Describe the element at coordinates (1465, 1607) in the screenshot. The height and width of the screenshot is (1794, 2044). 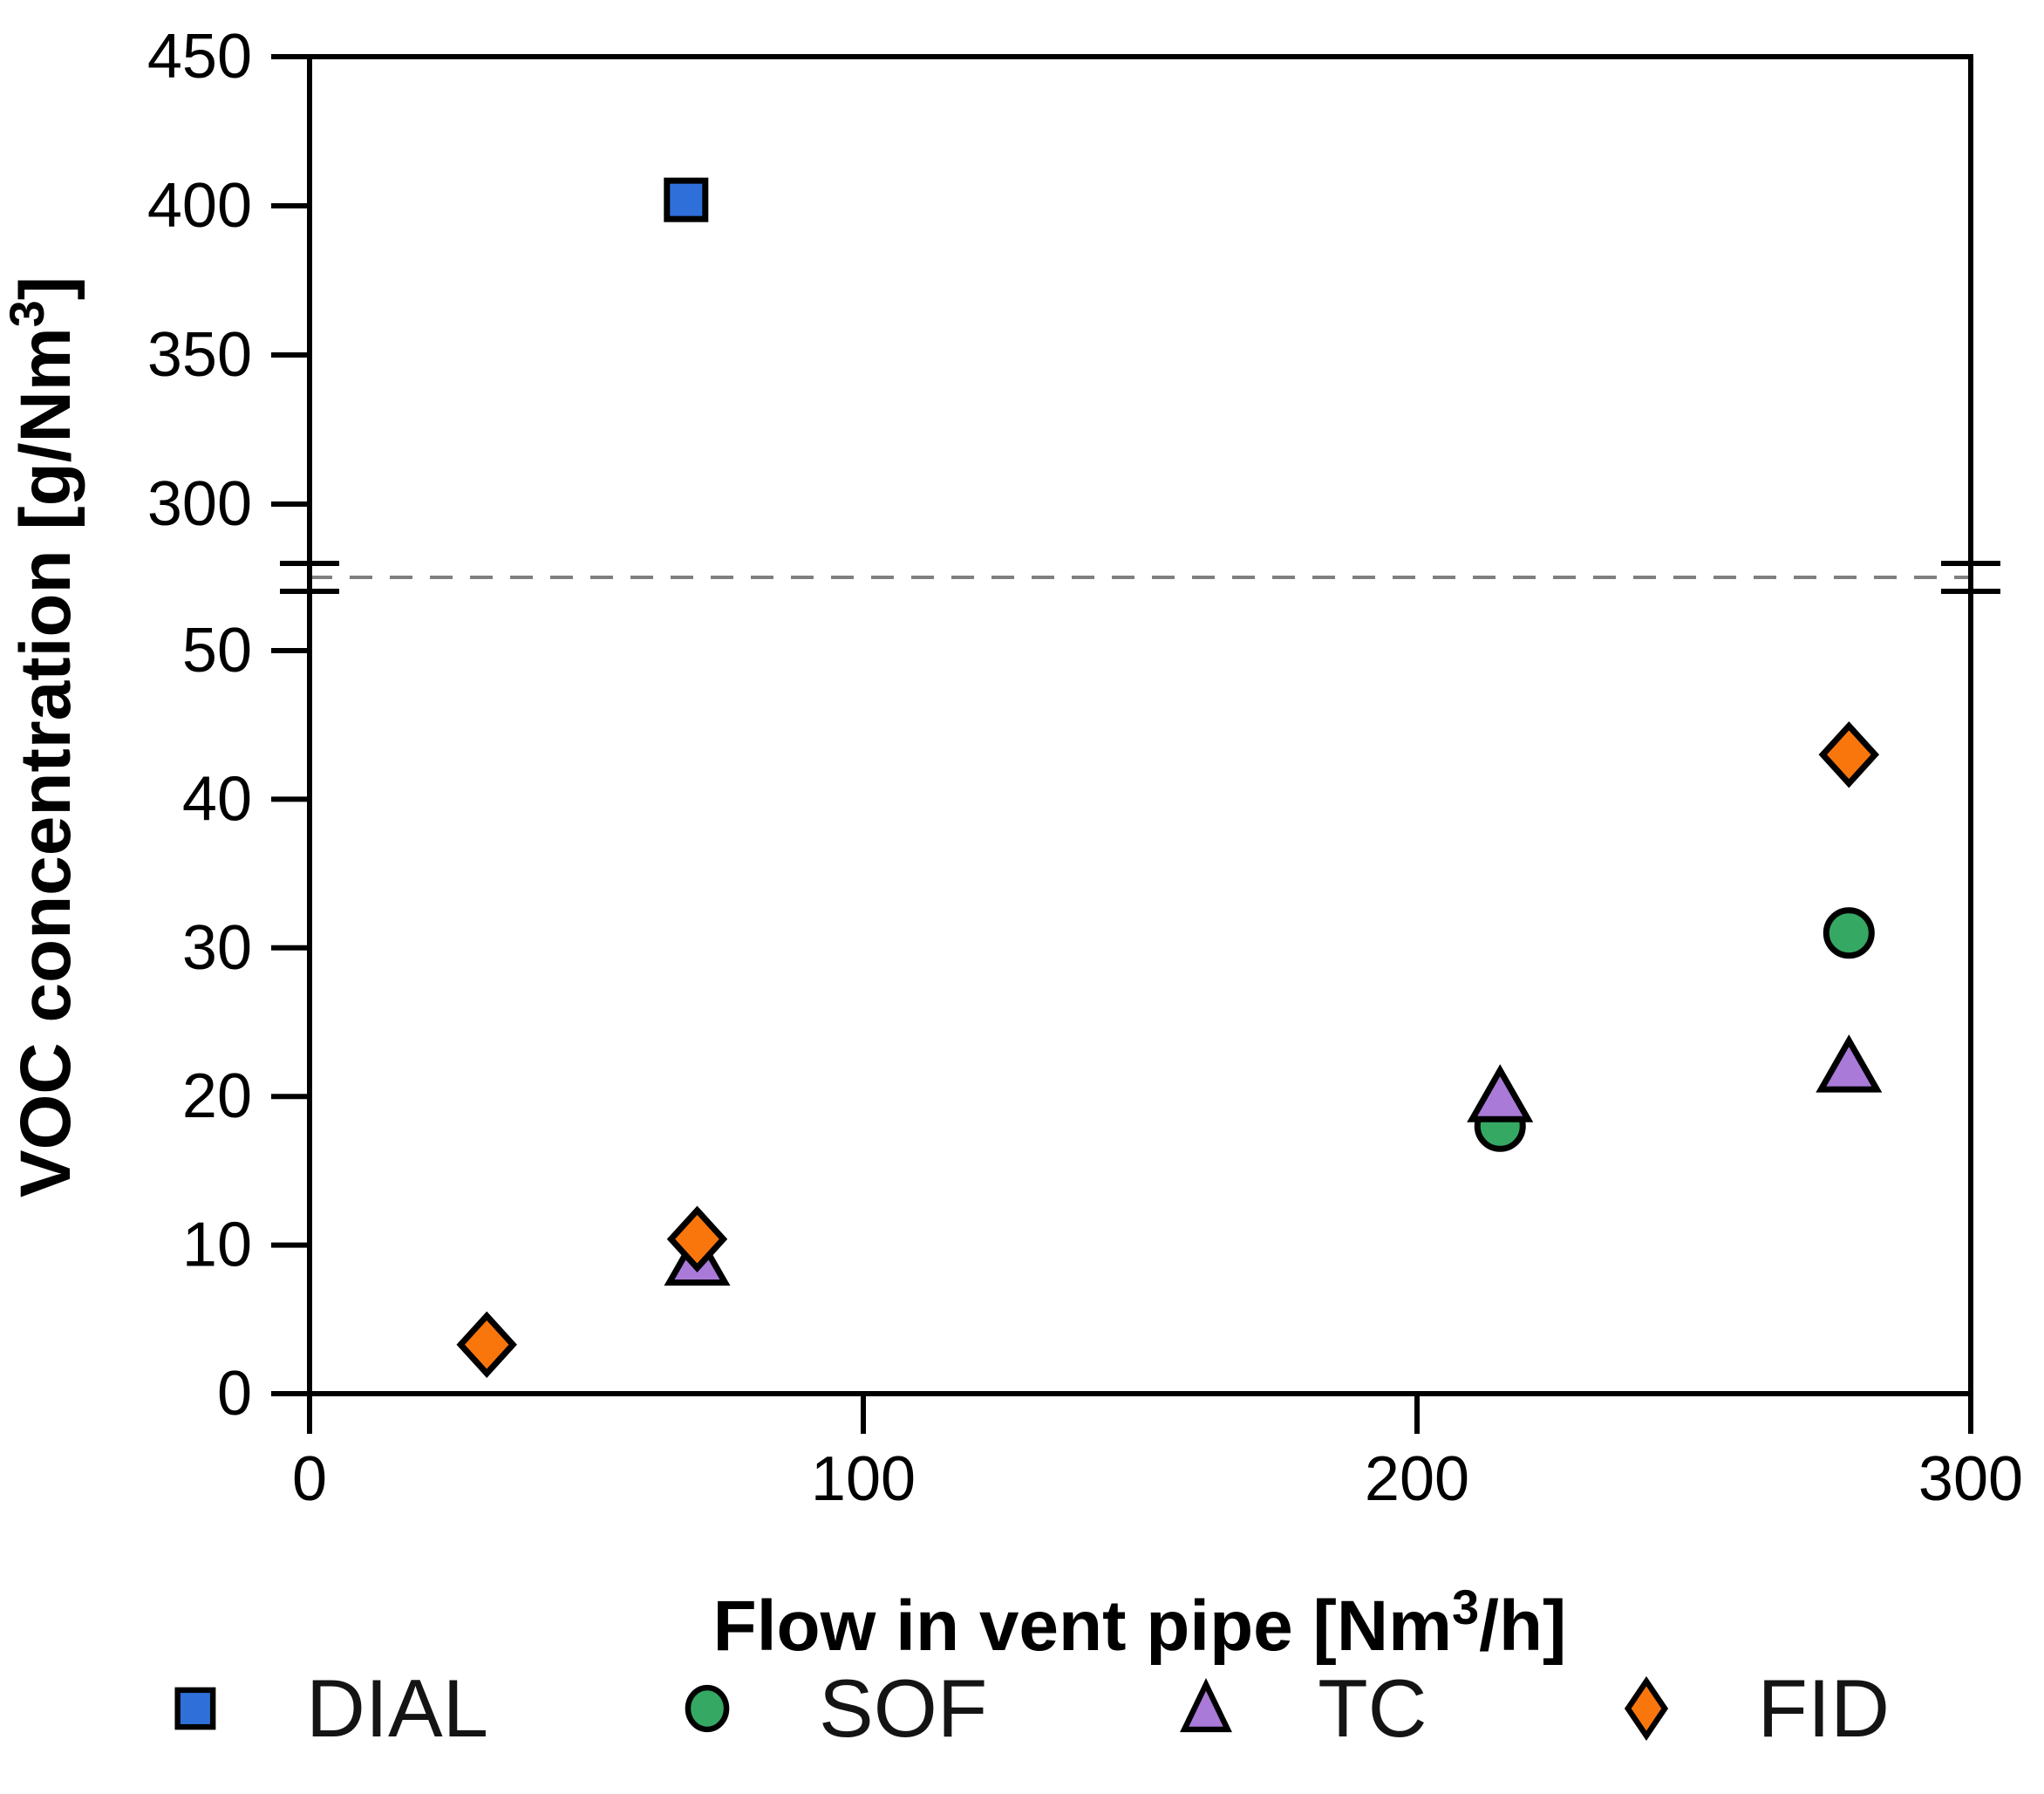
I see `x-axis-title-sup: 3` at that location.